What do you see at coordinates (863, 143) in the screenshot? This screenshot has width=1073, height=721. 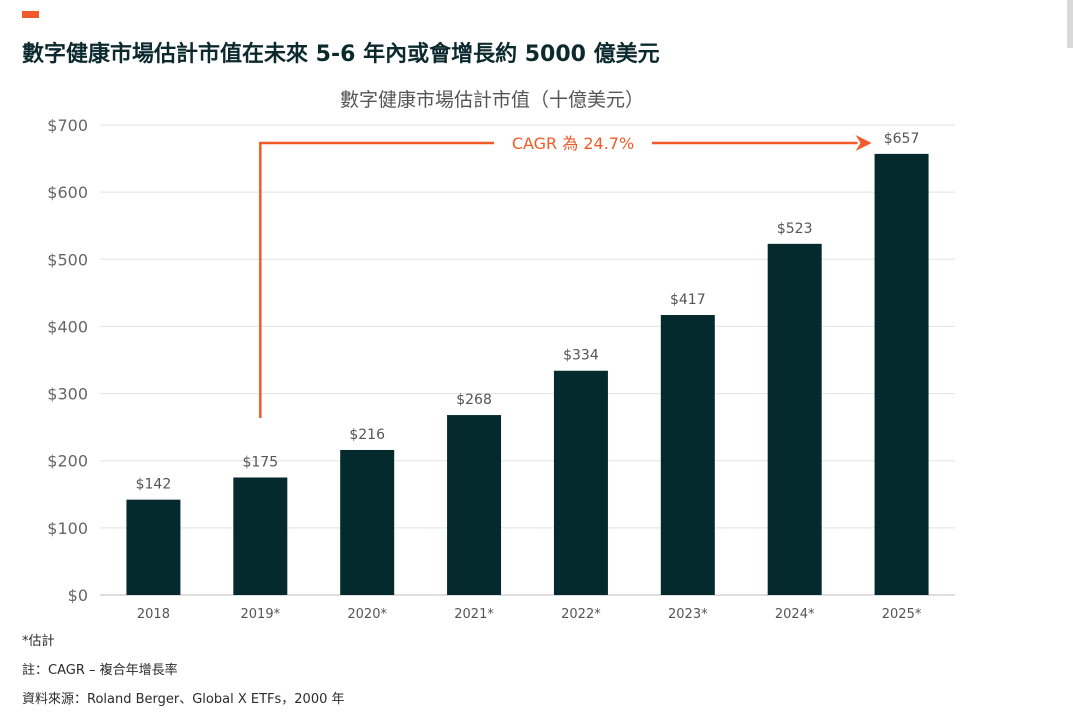 I see `cagr-arrow-head` at bounding box center [863, 143].